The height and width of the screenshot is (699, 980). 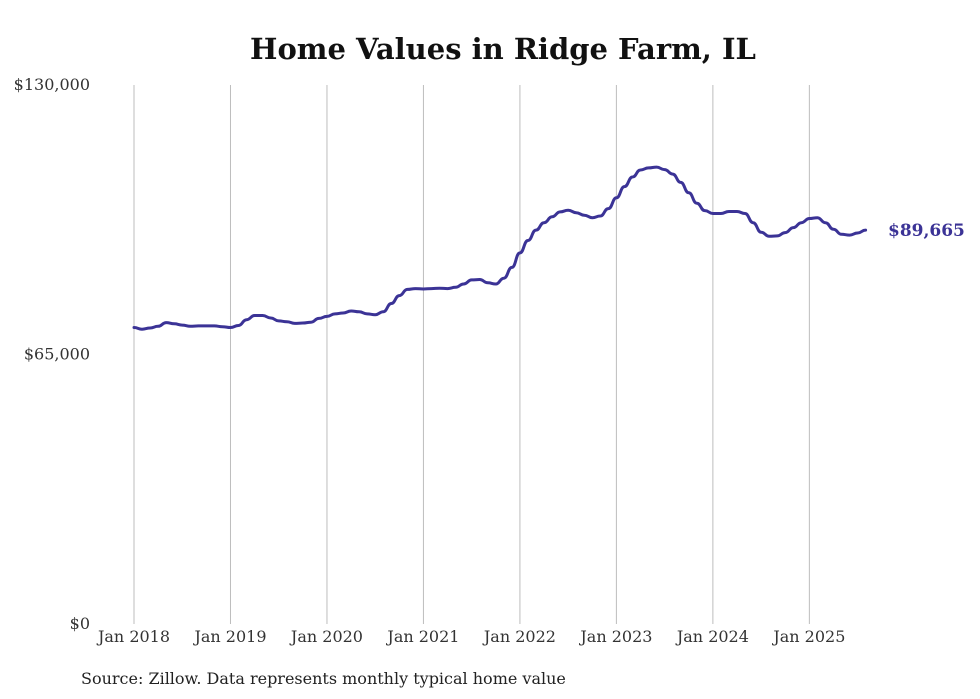 What do you see at coordinates (519, 636) in the screenshot?
I see `x-tick-label: Jan 2022` at bounding box center [519, 636].